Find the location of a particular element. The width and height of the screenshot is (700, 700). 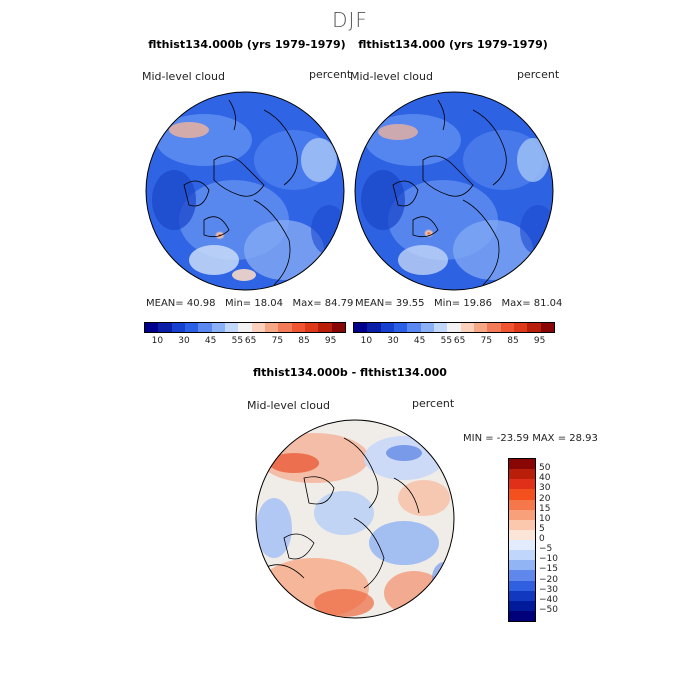

diff-panel-minmax: MIN = -23.59 MAX = 28.93 is located at coordinates (530, 438).